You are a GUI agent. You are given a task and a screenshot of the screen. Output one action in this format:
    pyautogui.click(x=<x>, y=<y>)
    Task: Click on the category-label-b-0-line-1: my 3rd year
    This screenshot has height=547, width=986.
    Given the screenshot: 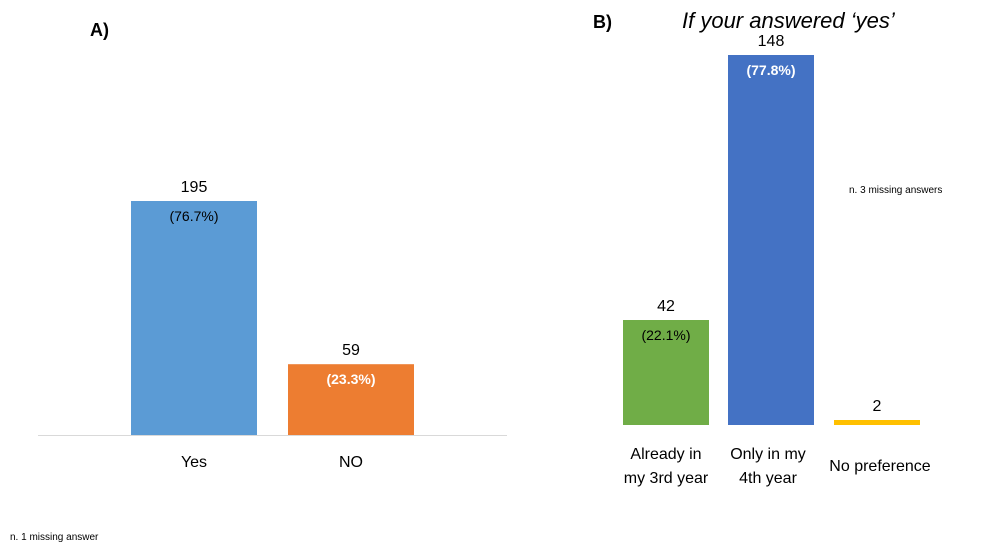 What is the action you would take?
    pyautogui.click(x=666, y=478)
    